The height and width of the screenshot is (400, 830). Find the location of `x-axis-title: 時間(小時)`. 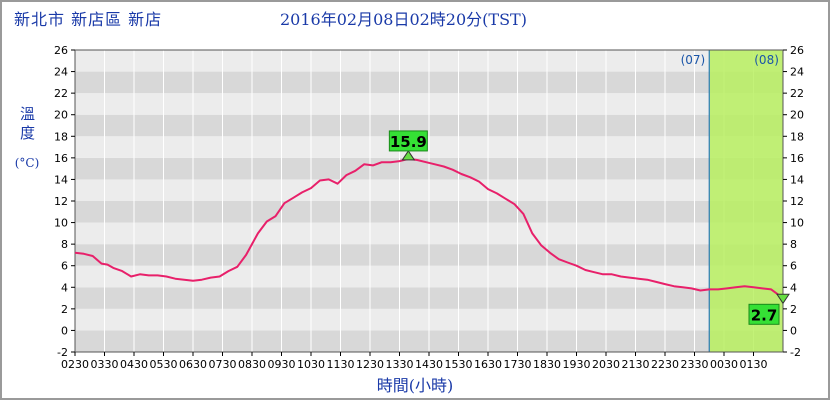

x-axis-title: 時間(小時) is located at coordinates (415, 385).